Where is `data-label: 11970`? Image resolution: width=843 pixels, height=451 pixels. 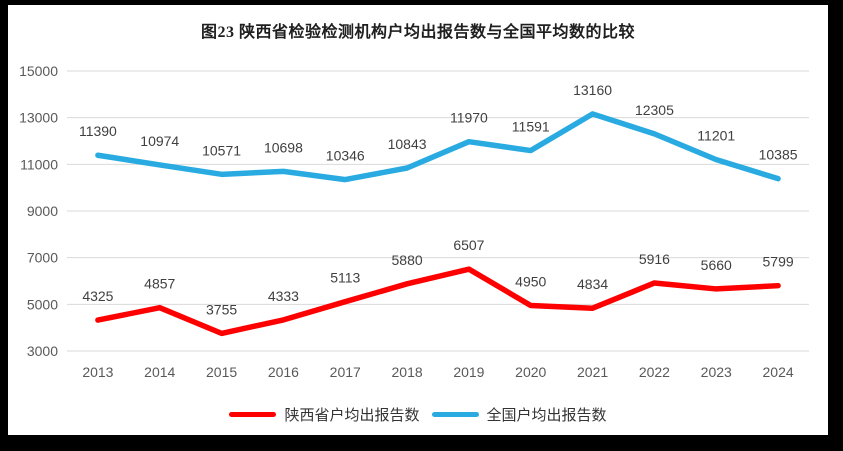
data-label: 11970 is located at coordinates (469, 118).